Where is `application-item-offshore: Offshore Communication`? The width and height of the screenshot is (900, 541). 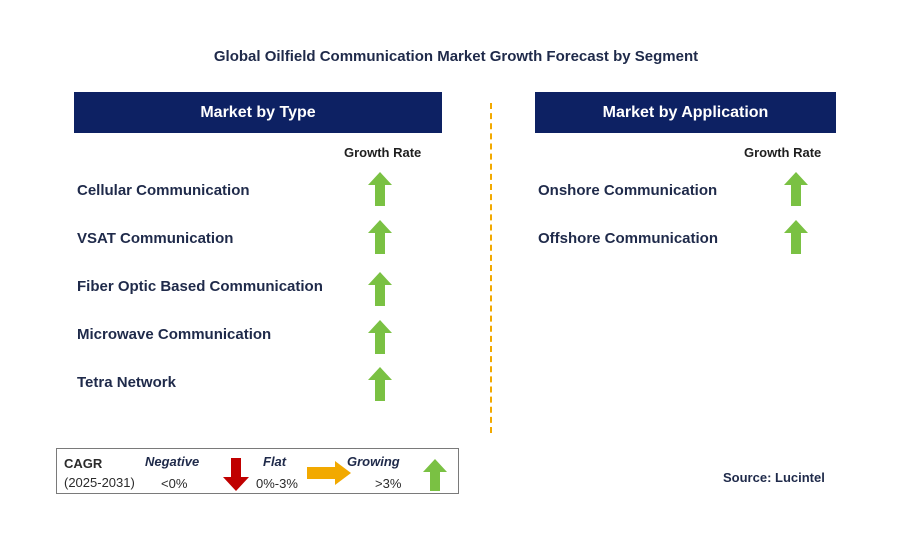 application-item-offshore: Offshore Communication is located at coordinates (628, 238).